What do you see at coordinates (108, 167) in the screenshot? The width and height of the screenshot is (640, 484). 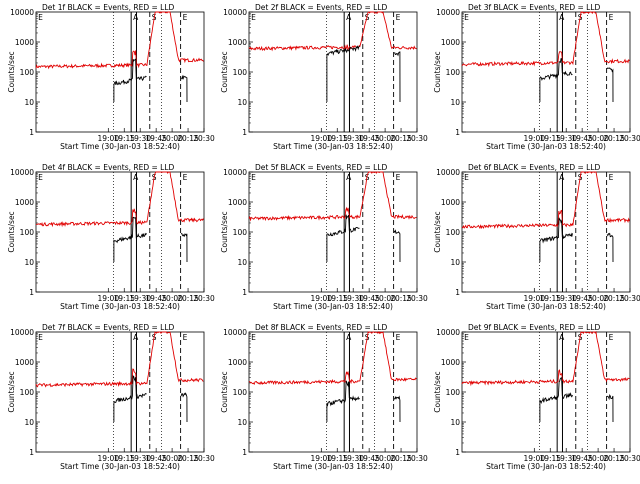 I see `panel-title: Det 4f BLACK = Events, RED = LLD` at bounding box center [108, 167].